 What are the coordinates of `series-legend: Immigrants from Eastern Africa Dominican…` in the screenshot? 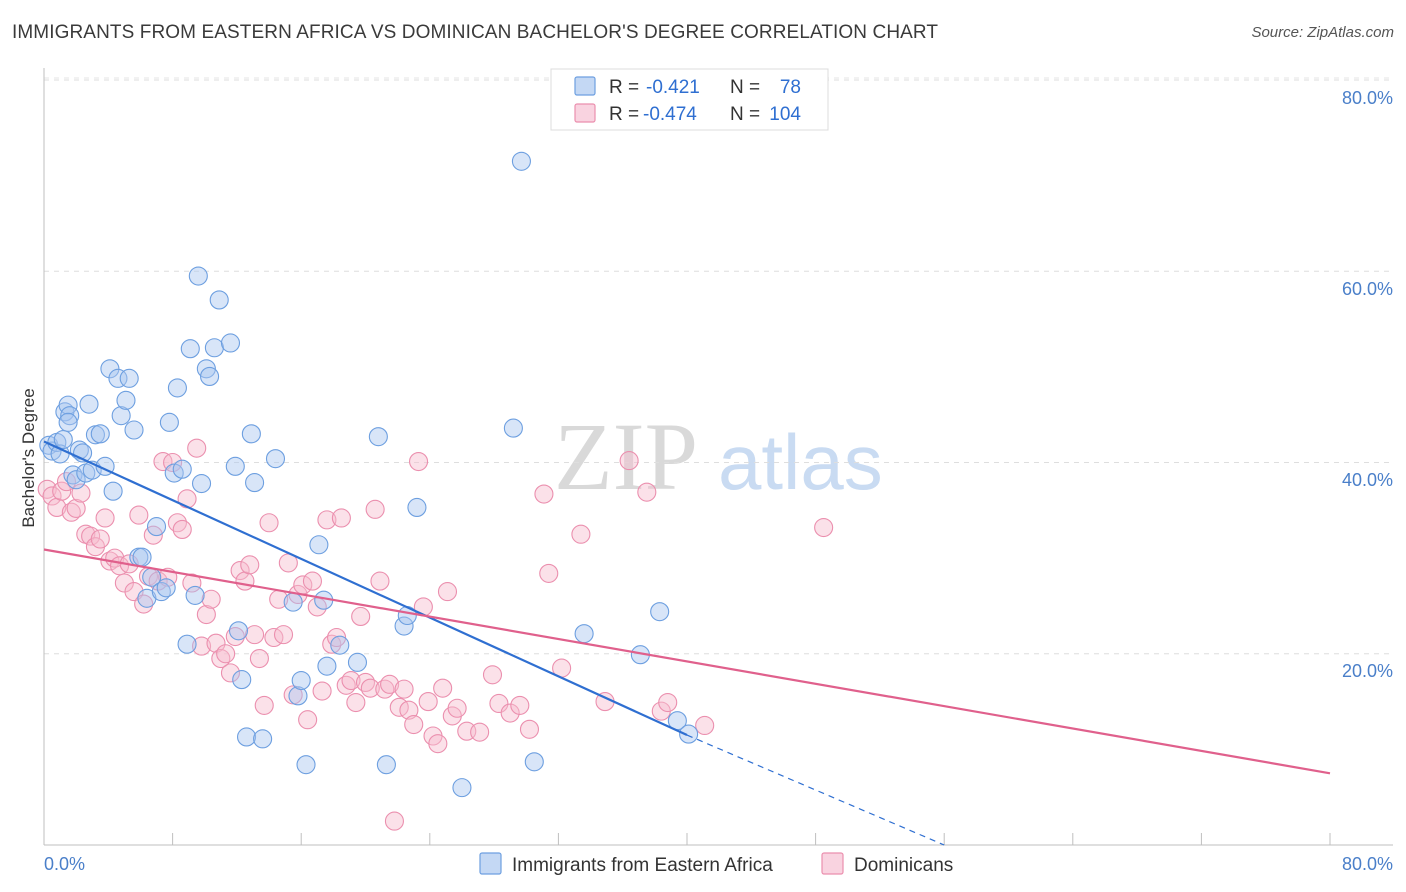 It's located at (716, 864).